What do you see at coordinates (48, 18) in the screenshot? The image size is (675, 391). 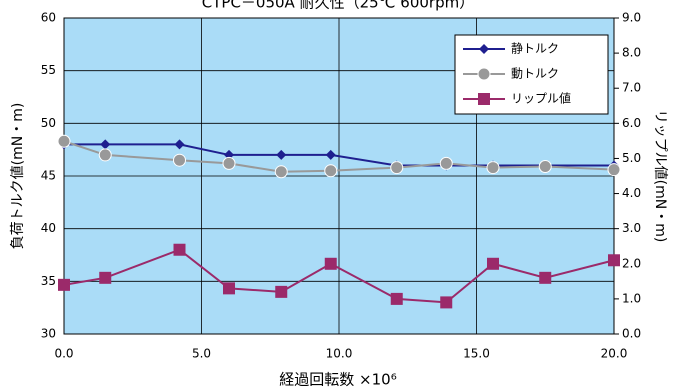 I see `y-tick-label: 60` at bounding box center [48, 18].